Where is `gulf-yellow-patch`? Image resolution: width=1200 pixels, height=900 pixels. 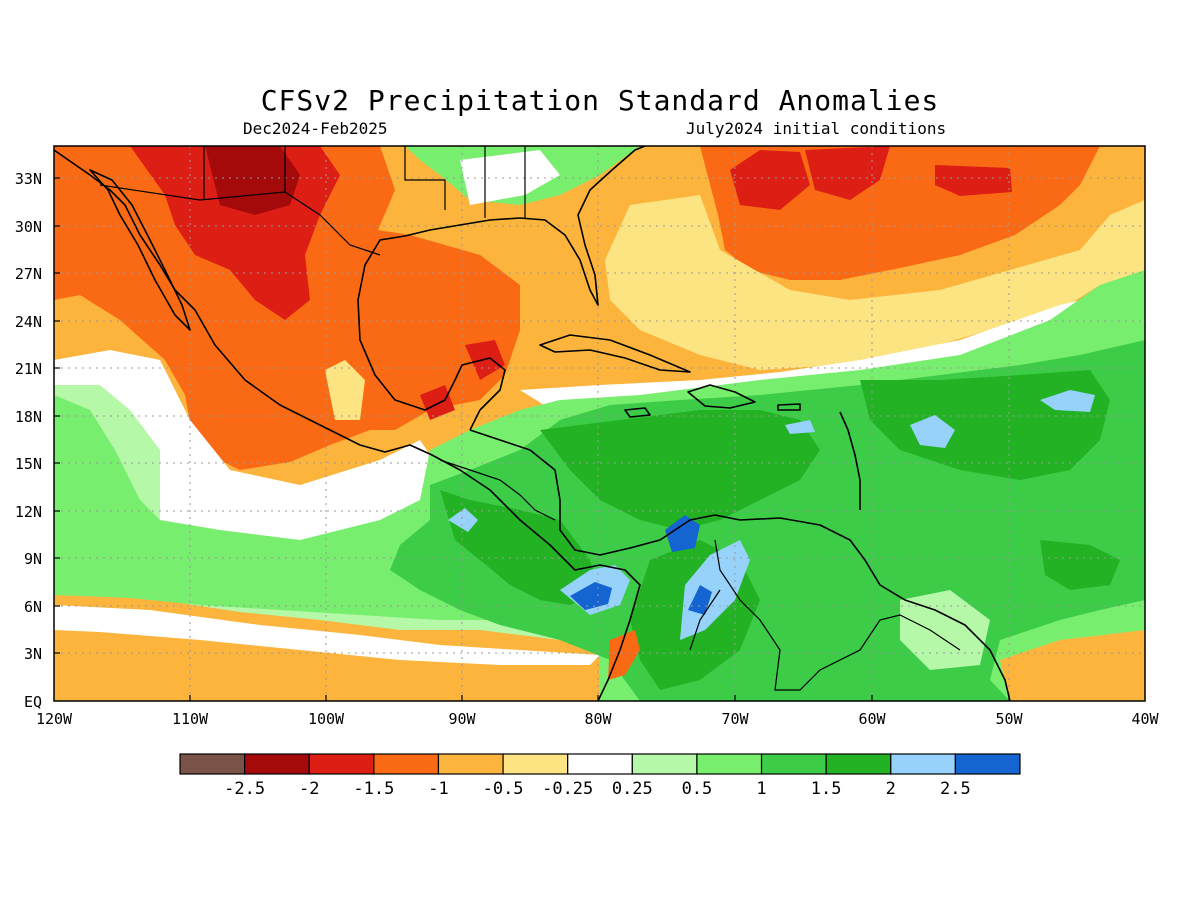
gulf-yellow-patch is located at coordinates (345, 390).